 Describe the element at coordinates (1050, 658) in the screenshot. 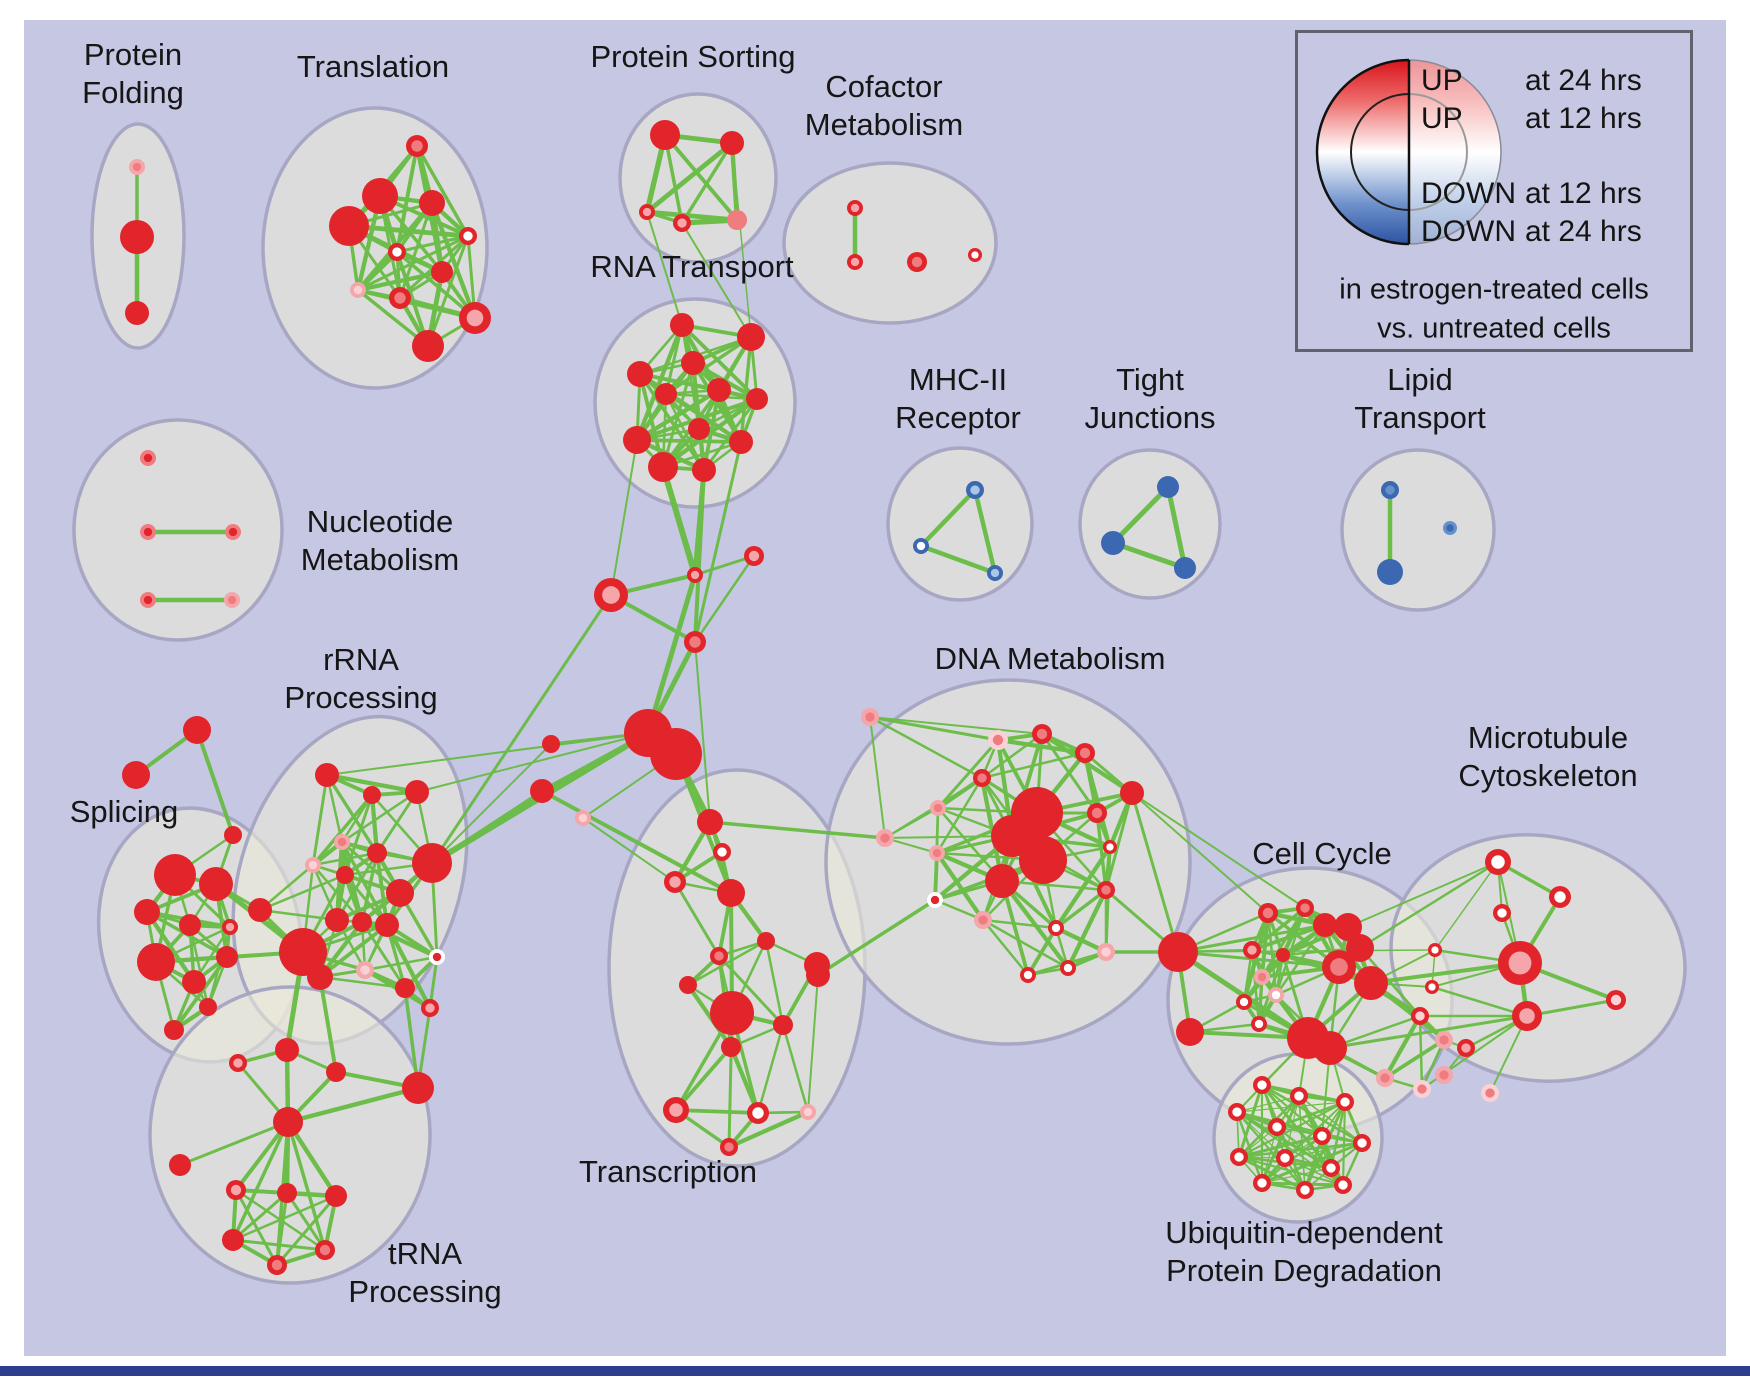

I see `cluster-label-dm: DNA Metabolism` at that location.